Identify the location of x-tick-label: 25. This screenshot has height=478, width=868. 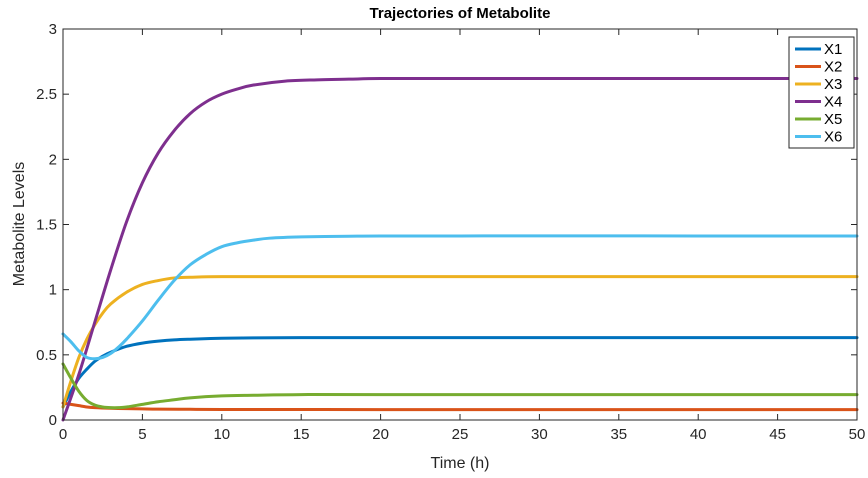
(460, 434).